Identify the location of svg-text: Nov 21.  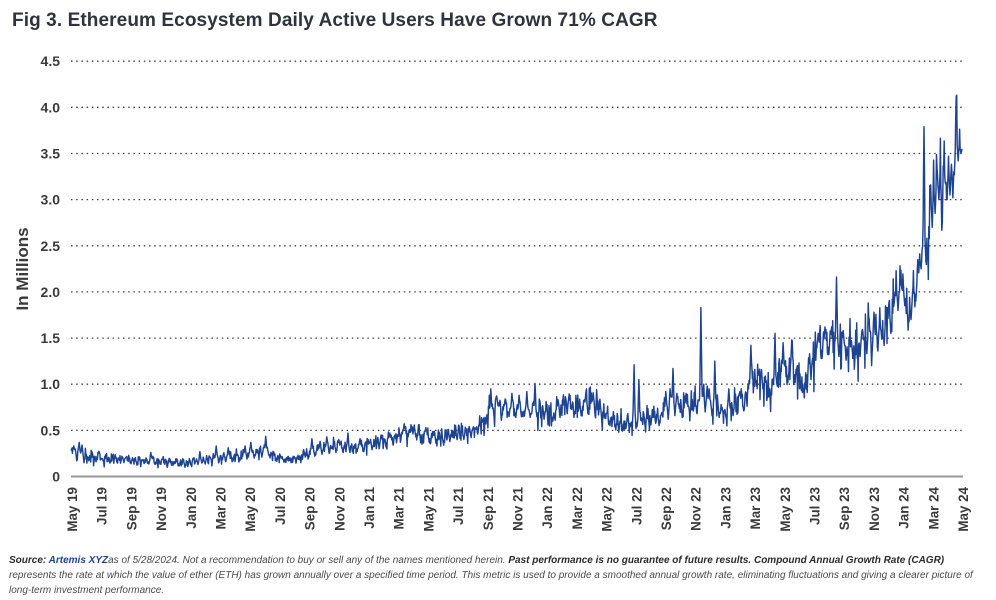
(518, 508).